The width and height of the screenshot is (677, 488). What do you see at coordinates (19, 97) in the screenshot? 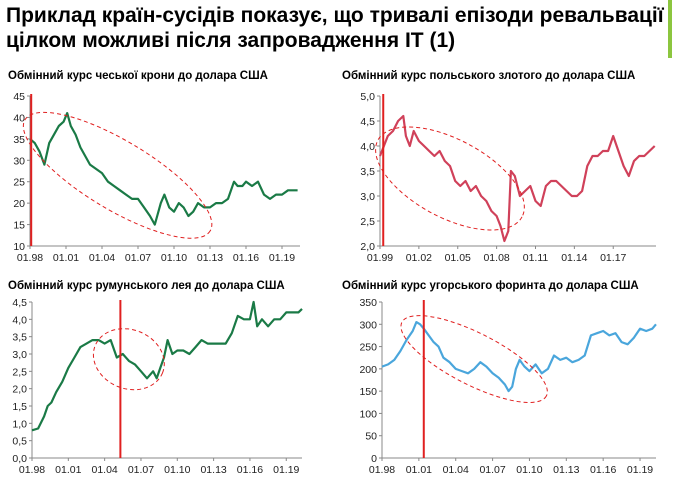
I see `y-tick-label: 45` at bounding box center [19, 97].